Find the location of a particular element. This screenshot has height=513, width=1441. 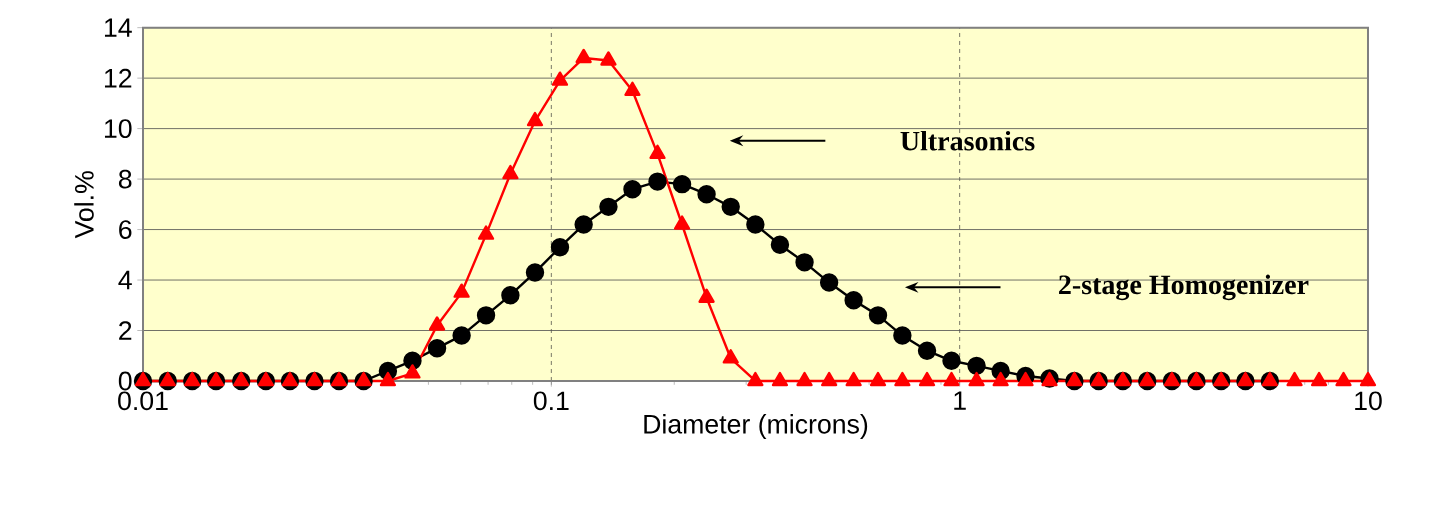

y-tick-label: 6 is located at coordinates (125, 229).